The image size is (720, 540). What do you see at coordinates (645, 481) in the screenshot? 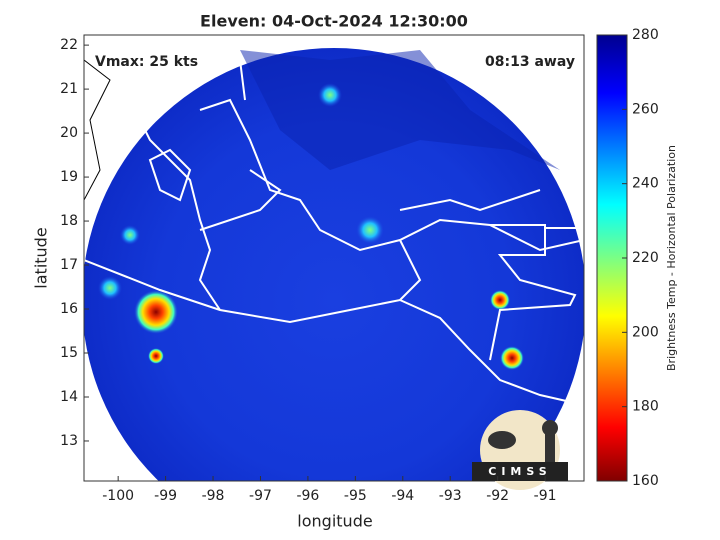
I see `colorbar-tick-label: 160` at bounding box center [645, 481].